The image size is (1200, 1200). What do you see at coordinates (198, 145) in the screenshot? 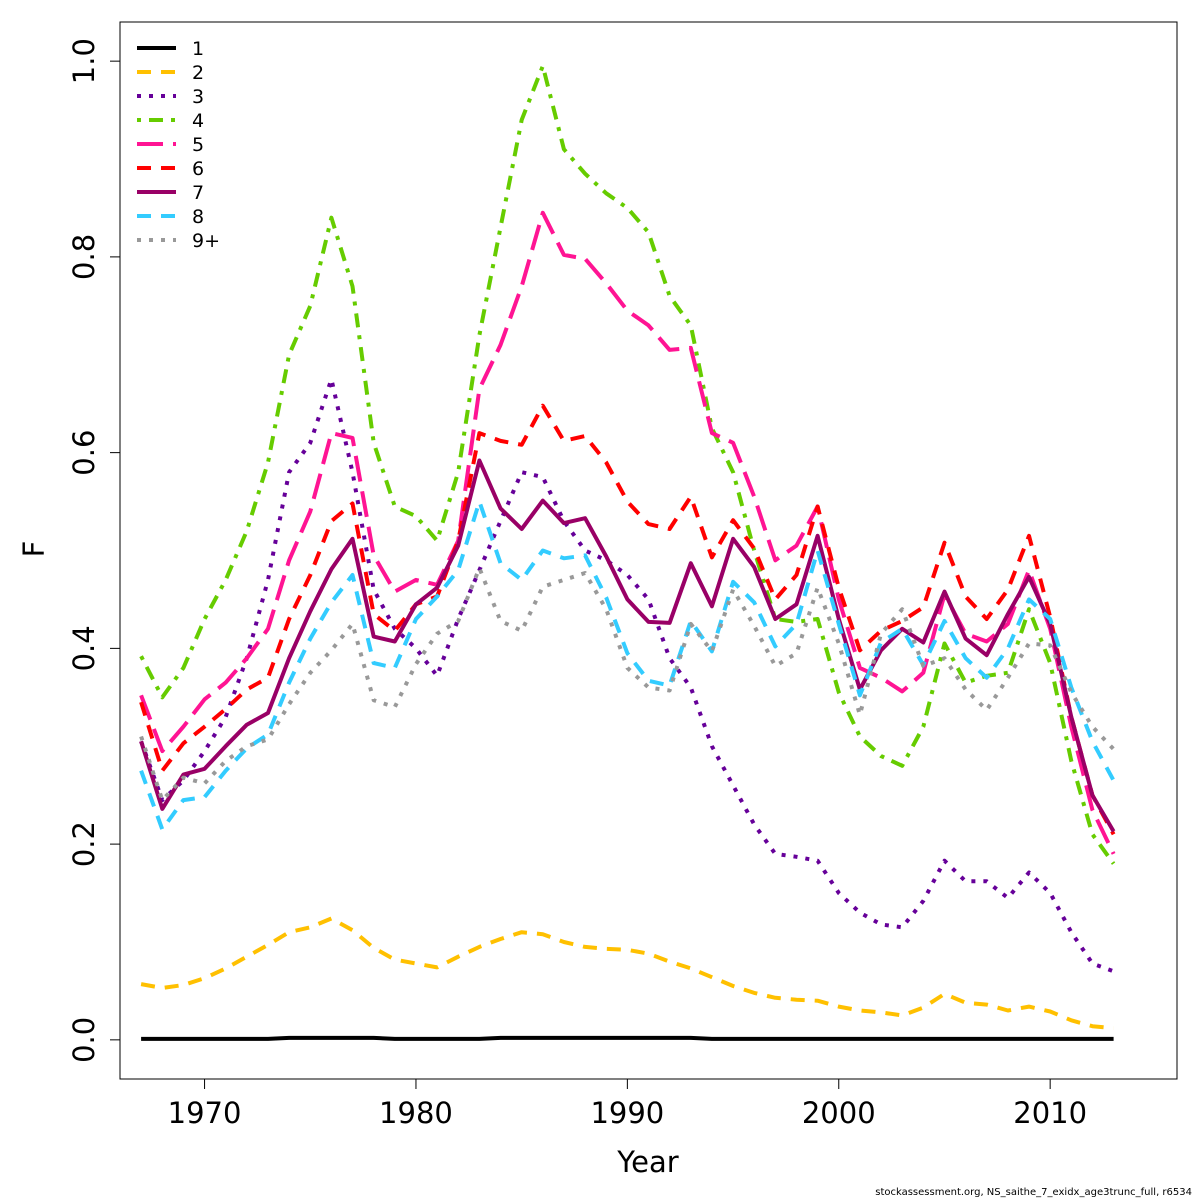
I see `legend-label: 5` at bounding box center [198, 145].